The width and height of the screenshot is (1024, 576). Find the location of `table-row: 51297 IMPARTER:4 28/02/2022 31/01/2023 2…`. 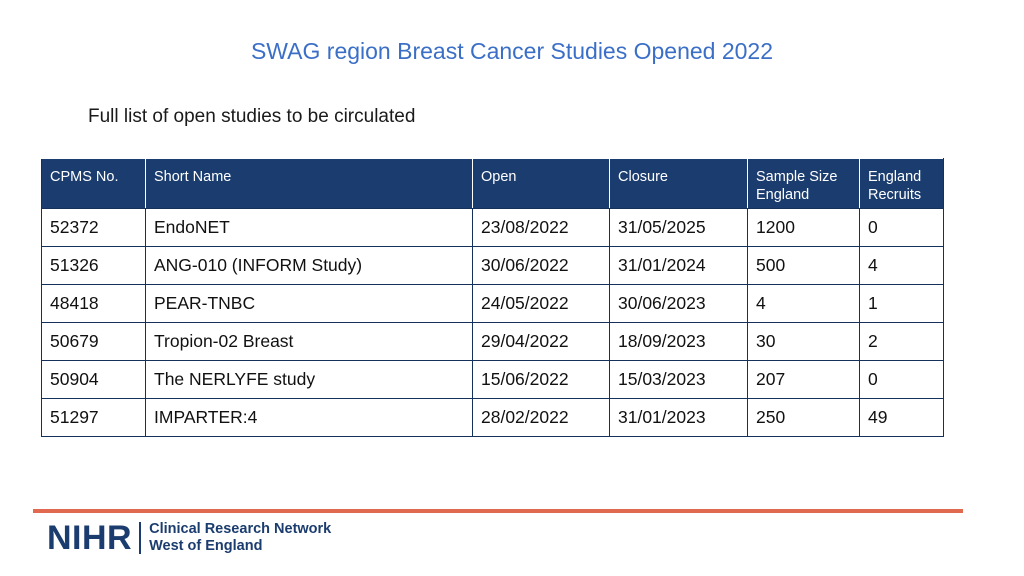

table-row: 51297 IMPARTER:4 28/02/2022 31/01/2023 2… is located at coordinates (492, 417).